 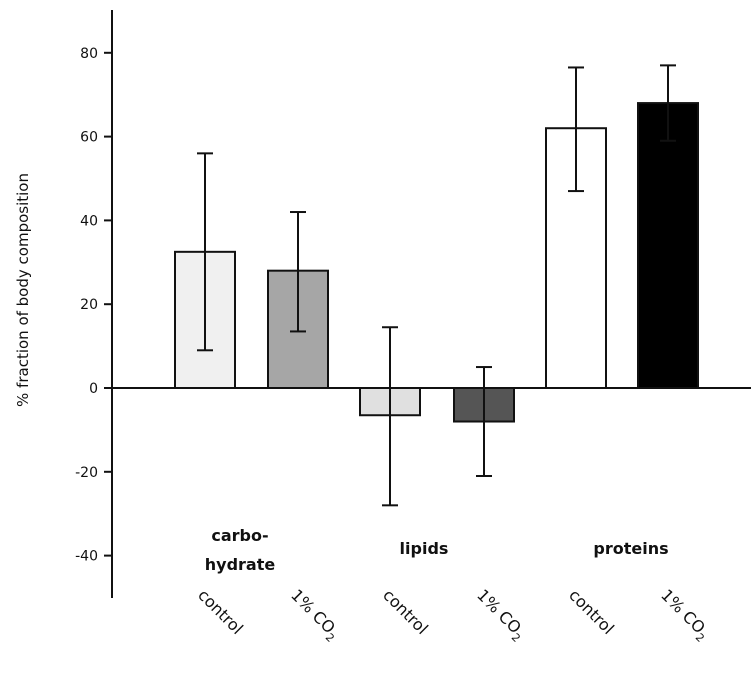 What do you see at coordinates (23, 290) in the screenshot?
I see `y-axis-label: % fraction of body composition` at bounding box center [23, 290].